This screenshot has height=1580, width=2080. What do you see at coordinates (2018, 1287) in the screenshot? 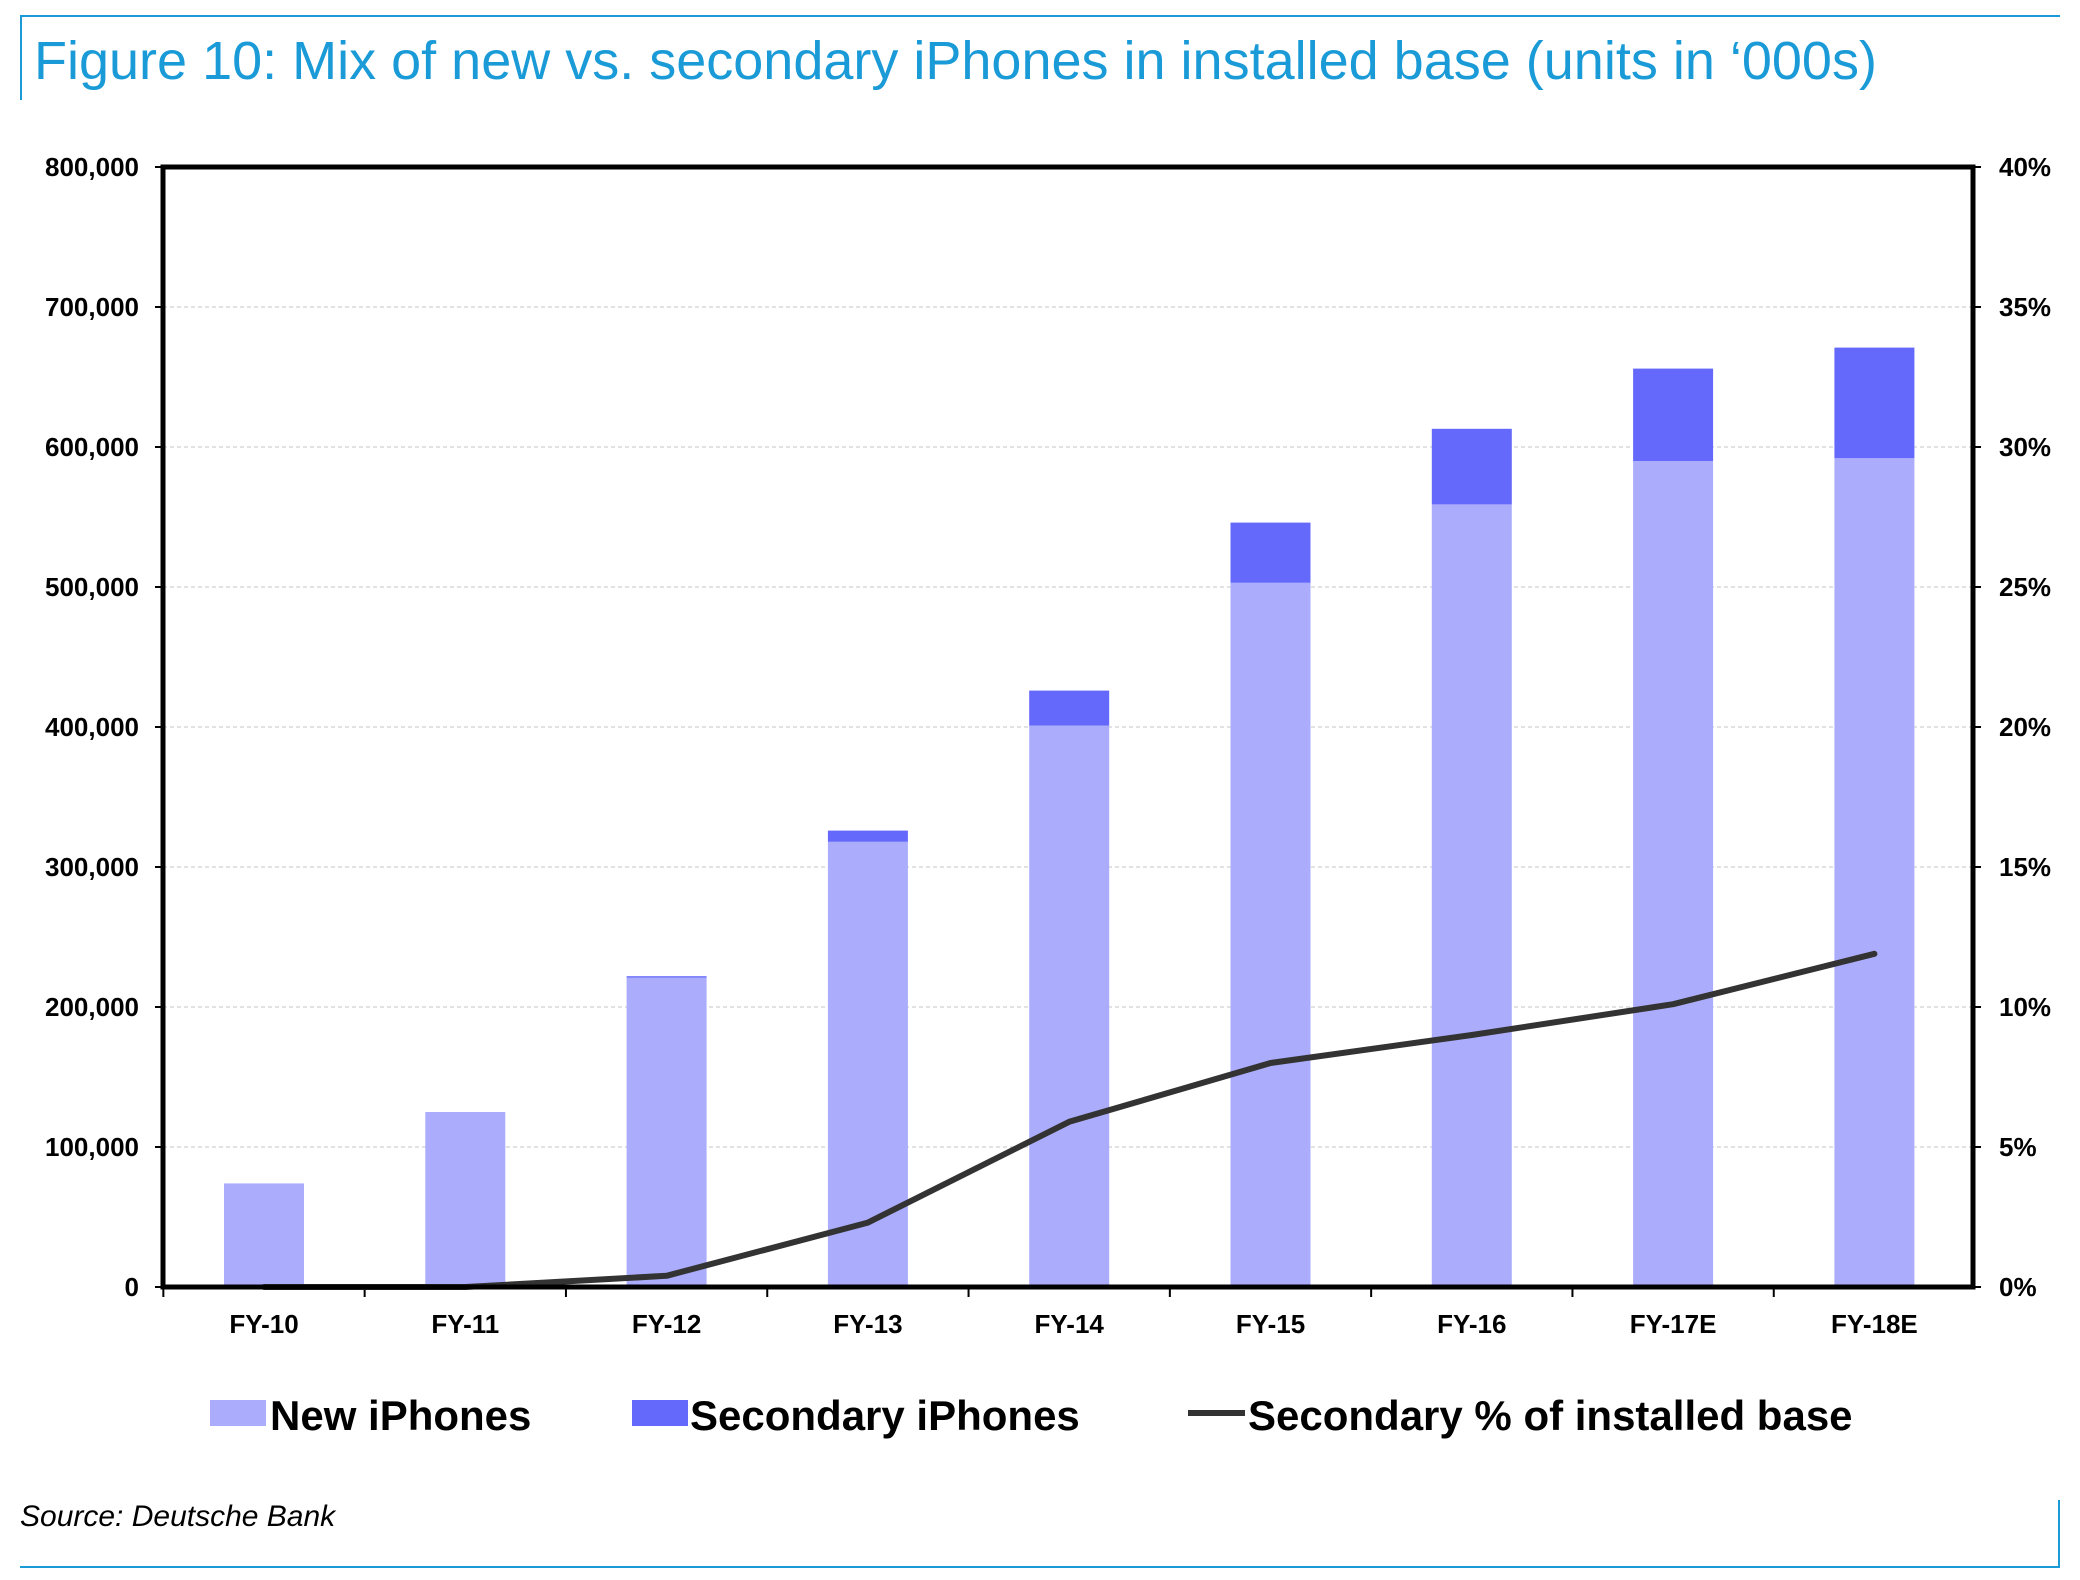
I see `y-right-tick-label: 0%` at bounding box center [2018, 1287].